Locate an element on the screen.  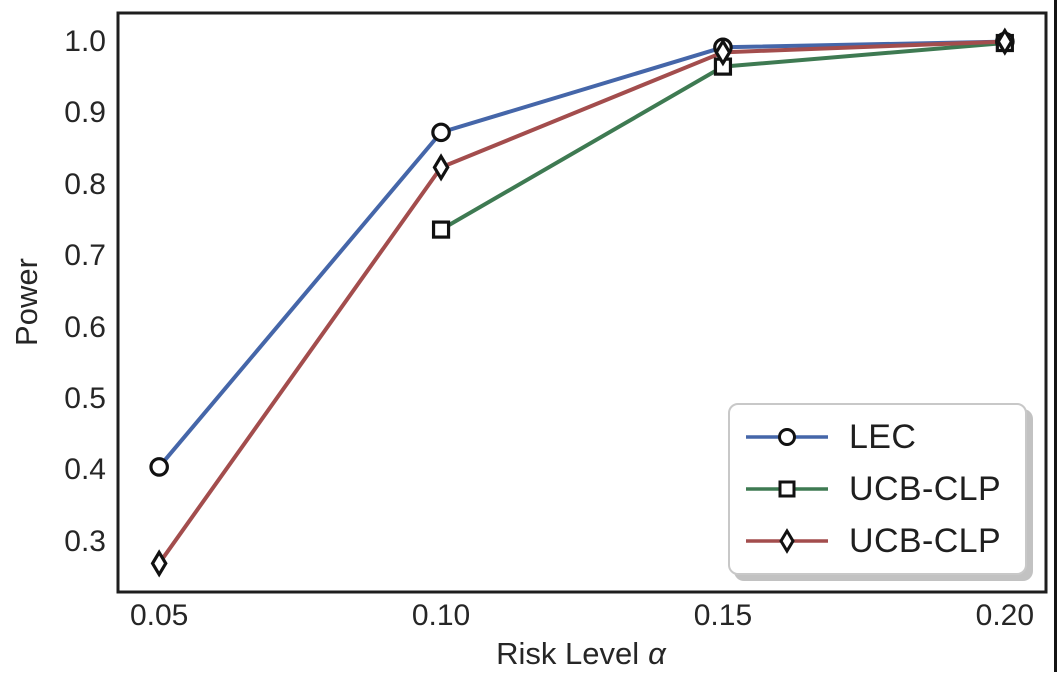
legend-sample-circle is located at coordinates (787, 437).